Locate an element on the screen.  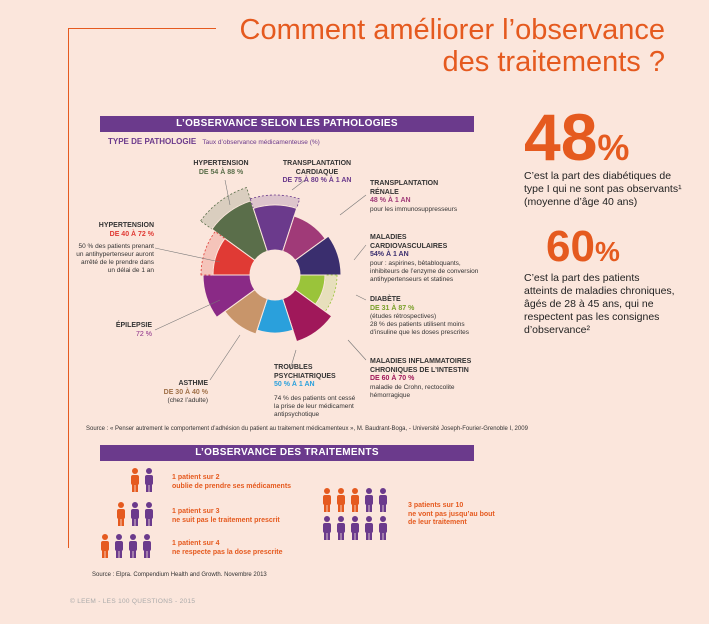
title-rule is located at coordinates (142, 28).